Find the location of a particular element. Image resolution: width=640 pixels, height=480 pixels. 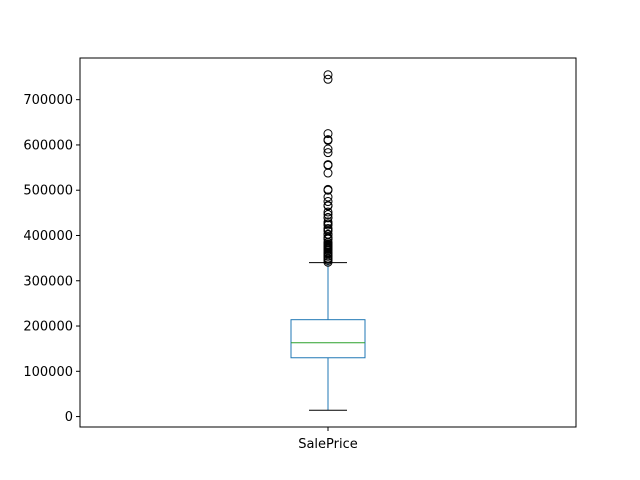

y-tick-label: 500000 is located at coordinates (48, 191).